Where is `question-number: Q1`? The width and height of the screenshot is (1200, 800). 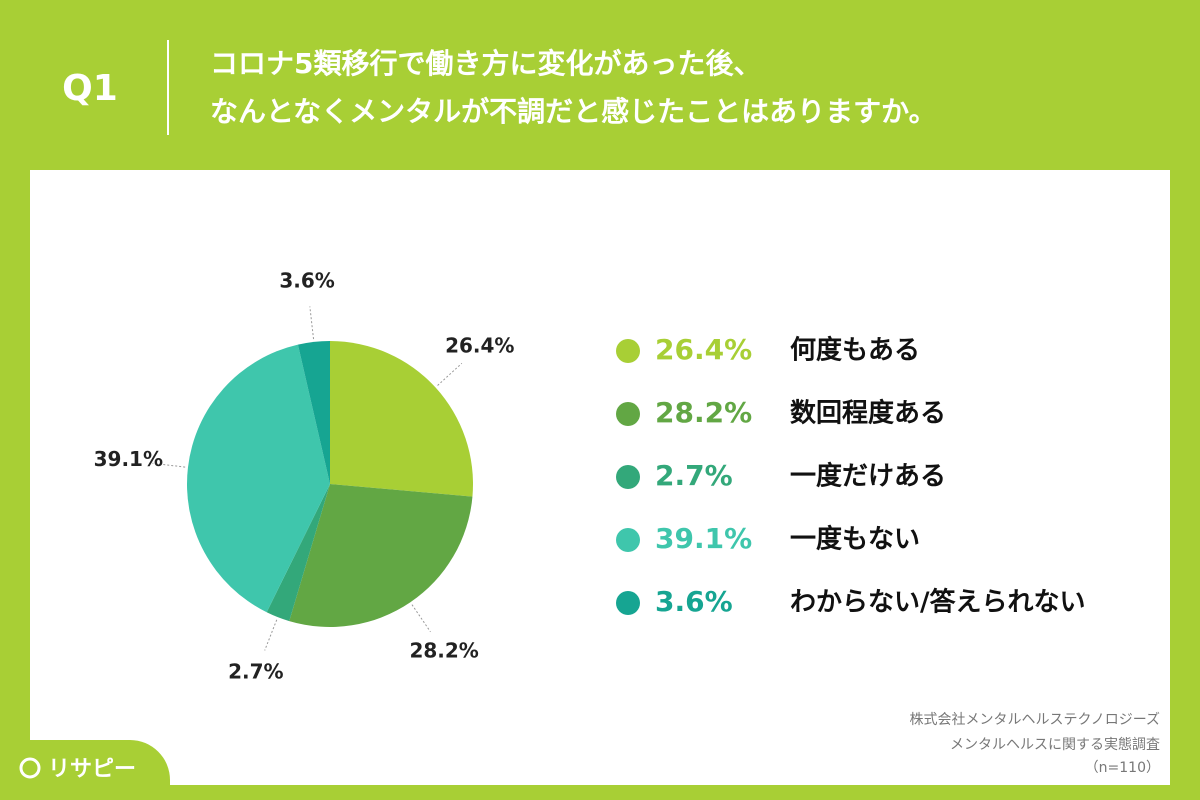
question-number: Q1 is located at coordinates (90, 88).